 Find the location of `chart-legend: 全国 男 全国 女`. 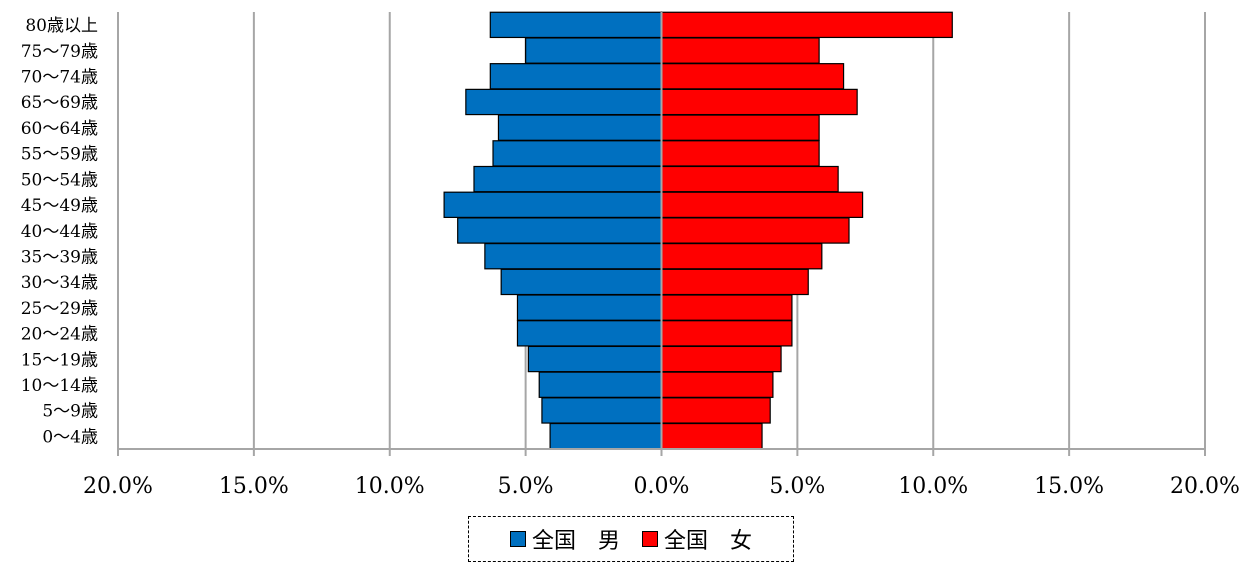

chart-legend: 全国 男 全国 女 is located at coordinates (631, 539).